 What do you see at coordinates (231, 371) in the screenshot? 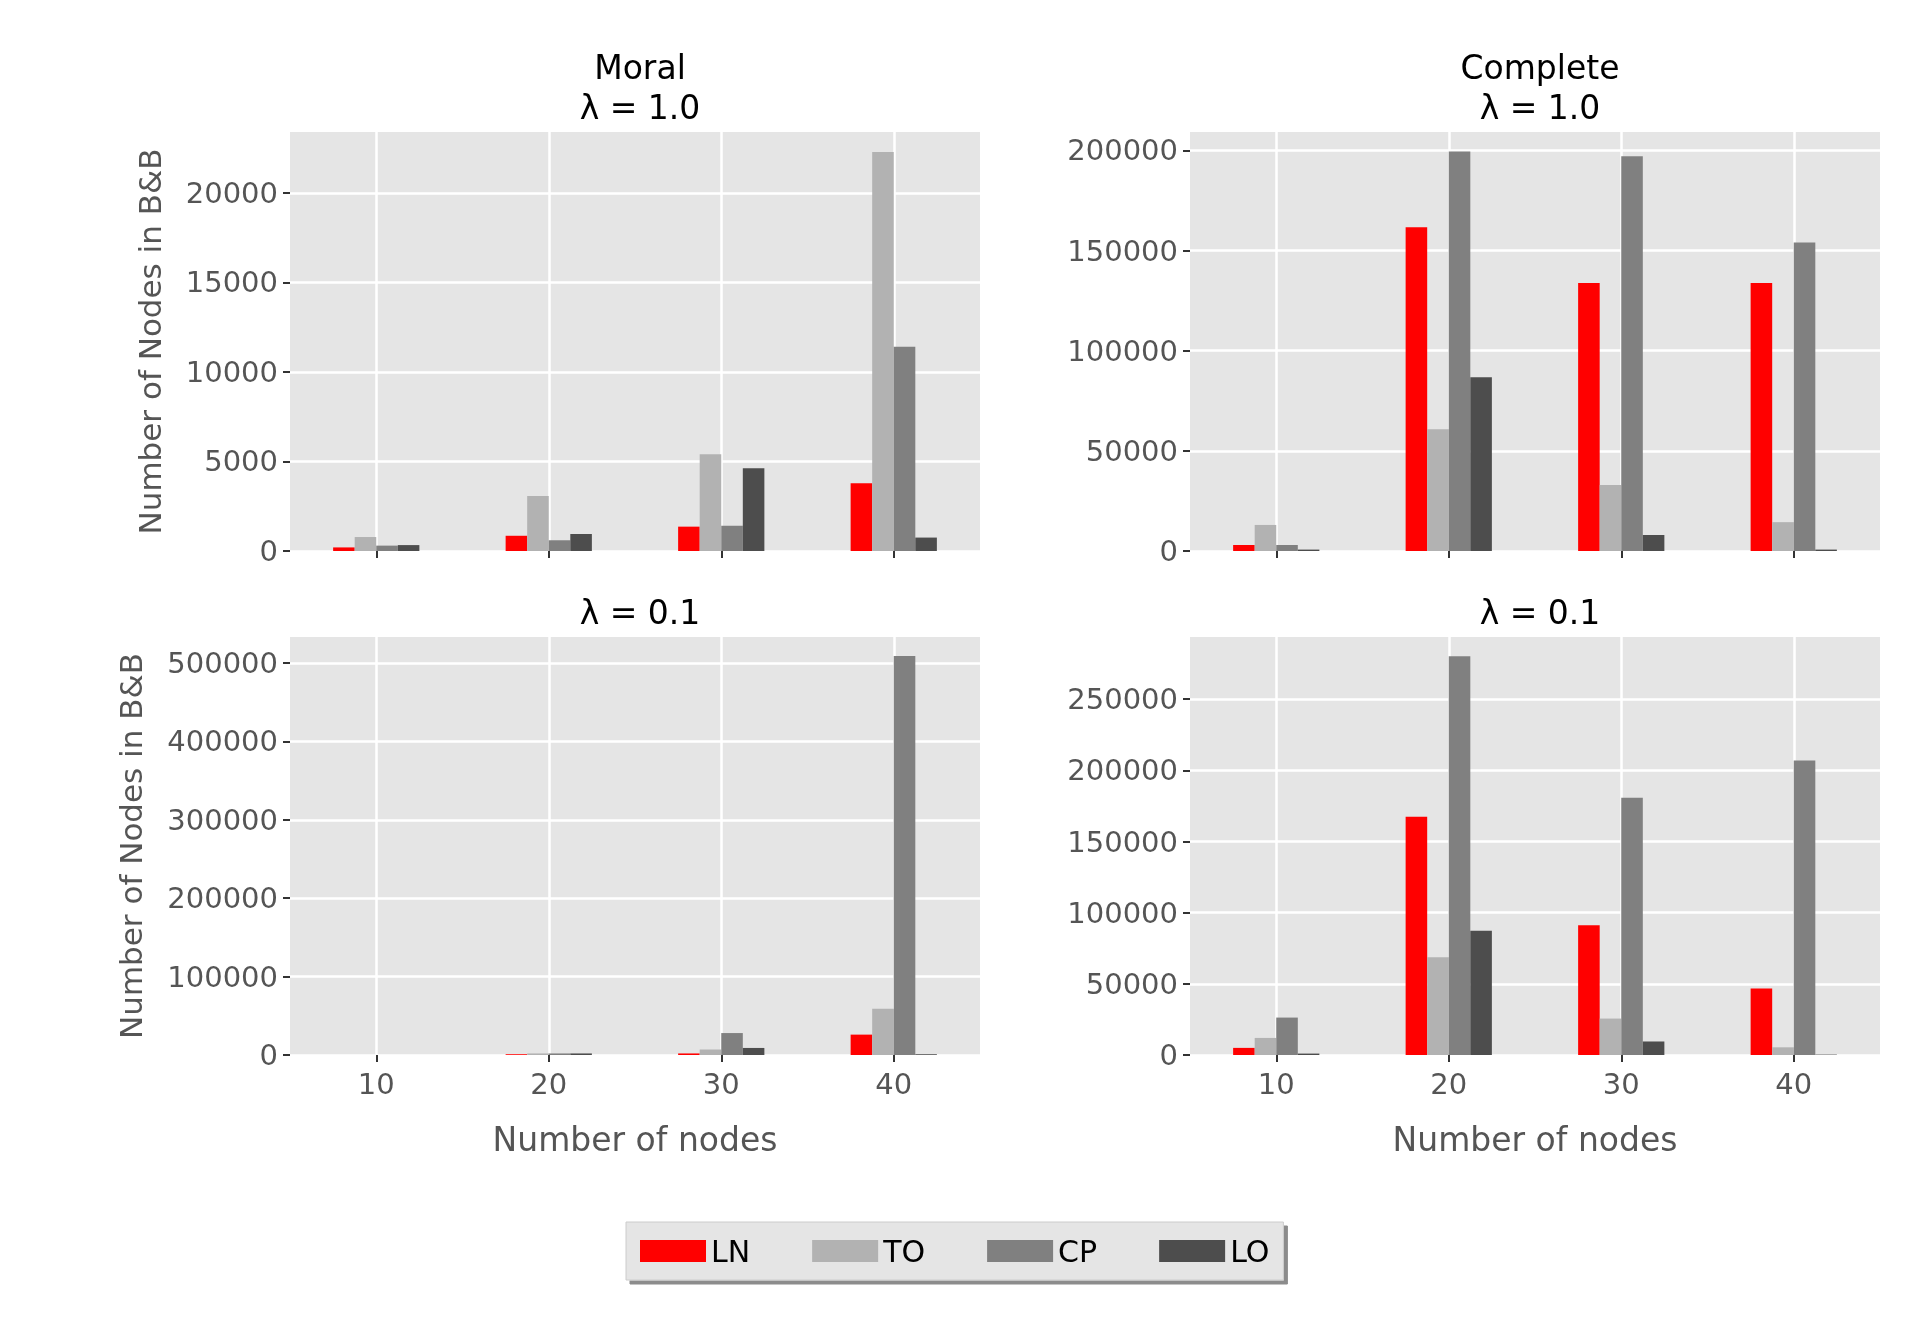
I see `y-tick-label: 10000` at bounding box center [231, 371].